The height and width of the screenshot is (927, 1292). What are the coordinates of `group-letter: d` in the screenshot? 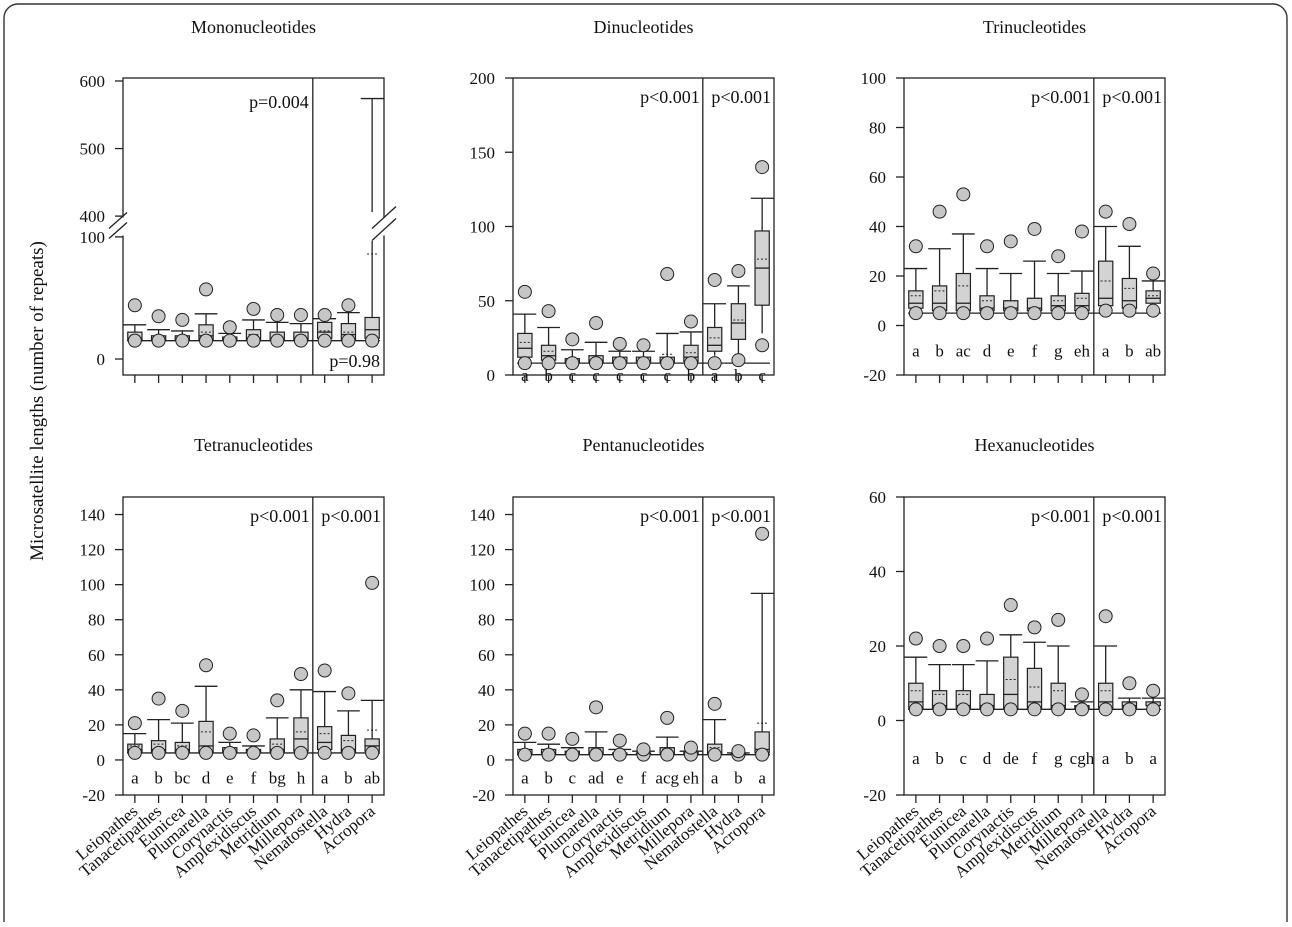 It's located at (987, 758).